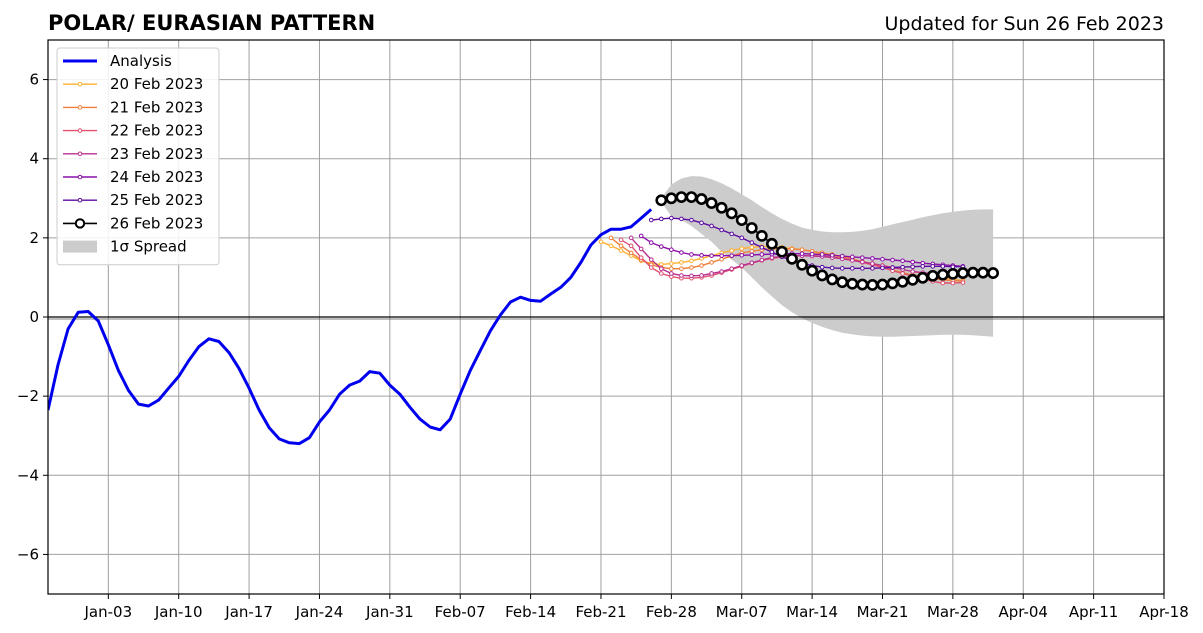 The height and width of the screenshot is (633, 1203). What do you see at coordinates (80, 107) in the screenshot?
I see `legend-marker-21-feb-2023` at bounding box center [80, 107].